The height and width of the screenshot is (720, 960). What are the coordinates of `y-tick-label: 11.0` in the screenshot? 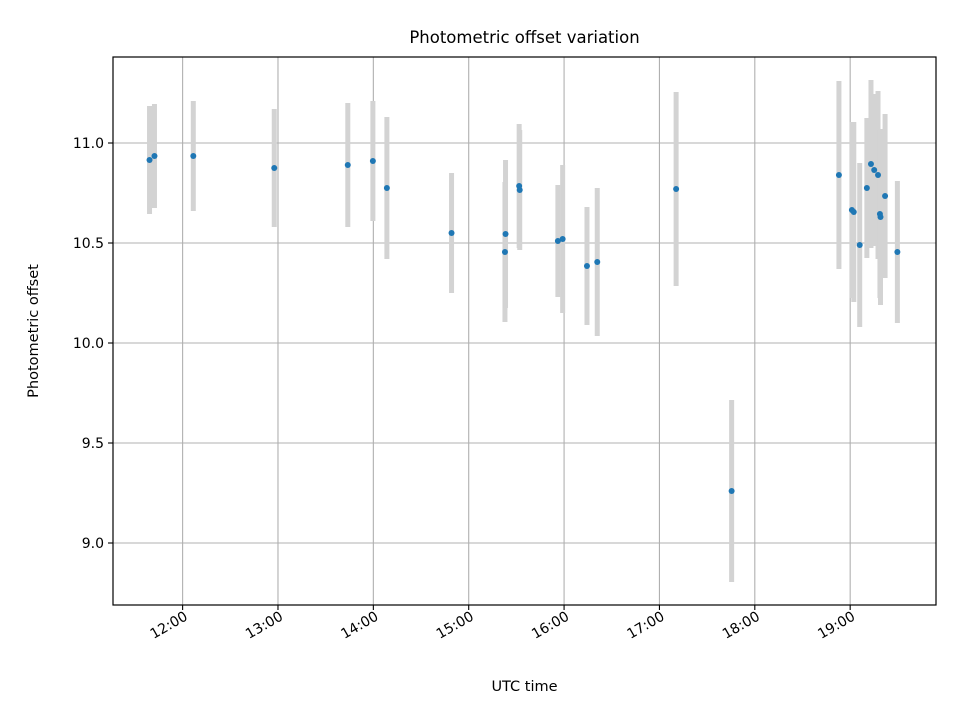 It's located at (88, 144).